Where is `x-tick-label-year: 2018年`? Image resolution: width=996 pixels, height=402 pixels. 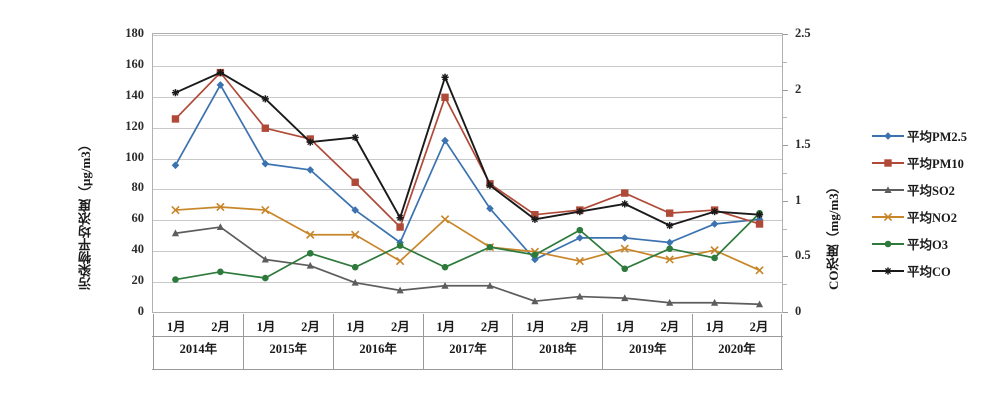 x-tick-label-year: 2018年 is located at coordinates (558, 349).